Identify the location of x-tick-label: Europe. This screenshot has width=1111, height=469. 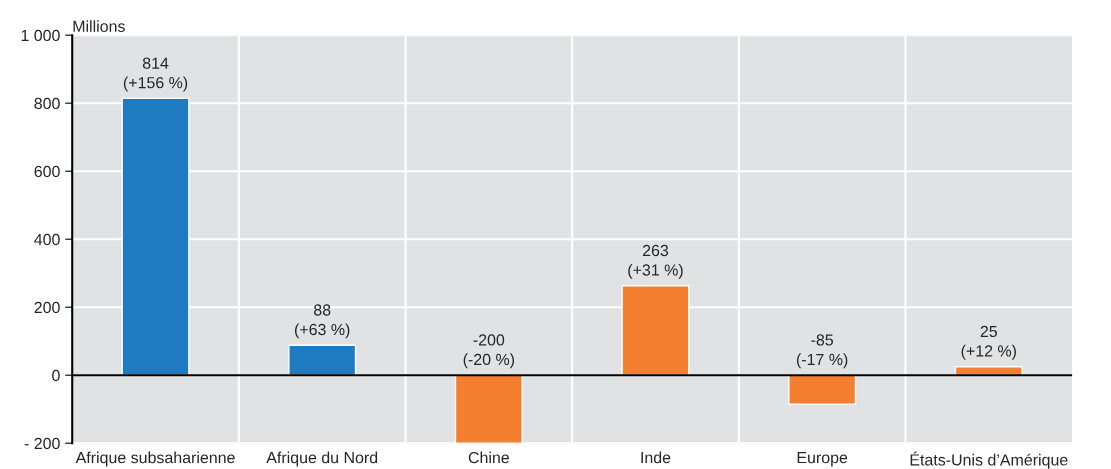
(822, 459).